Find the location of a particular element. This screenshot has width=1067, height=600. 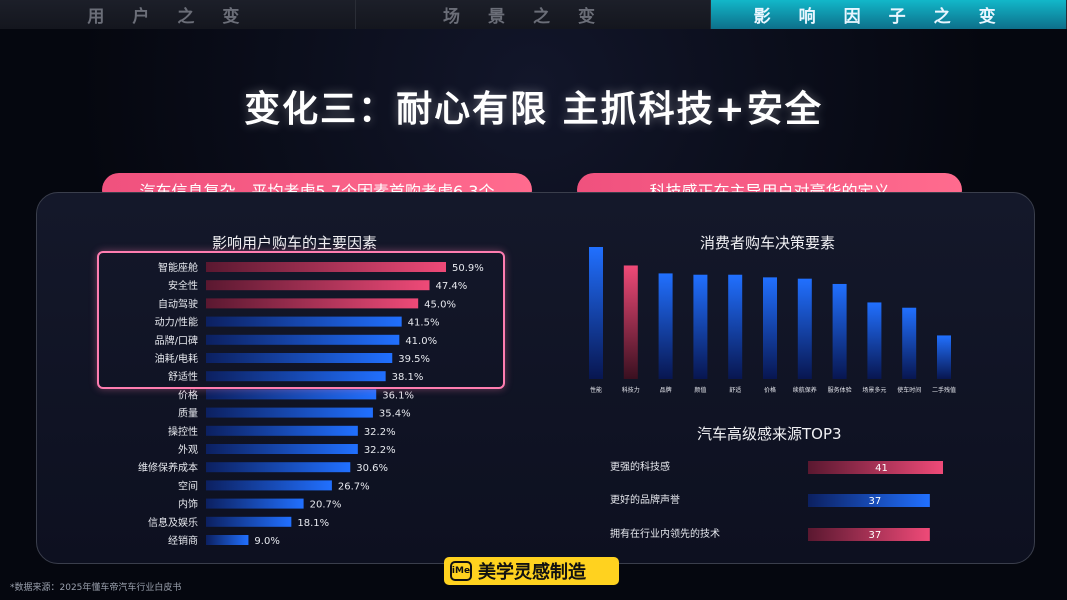

factor-value: 41.0% is located at coordinates (421, 341).